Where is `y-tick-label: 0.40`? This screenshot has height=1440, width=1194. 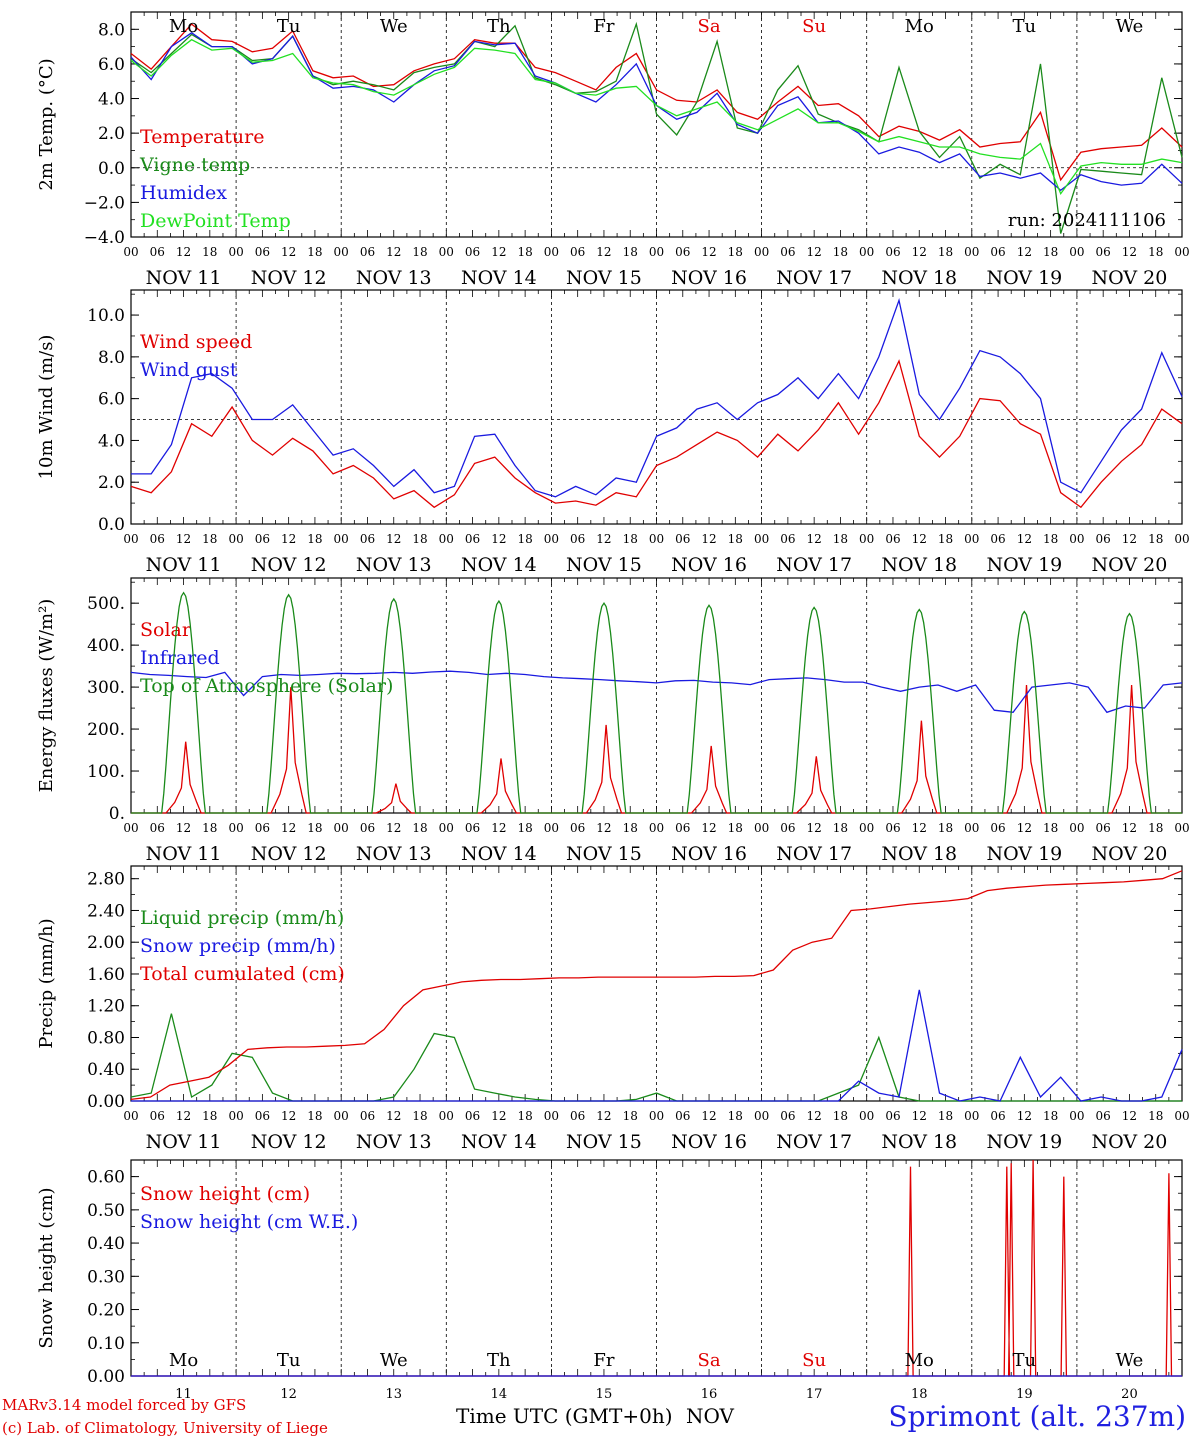
y-tick-label: 0.40 is located at coordinates (106, 1070).